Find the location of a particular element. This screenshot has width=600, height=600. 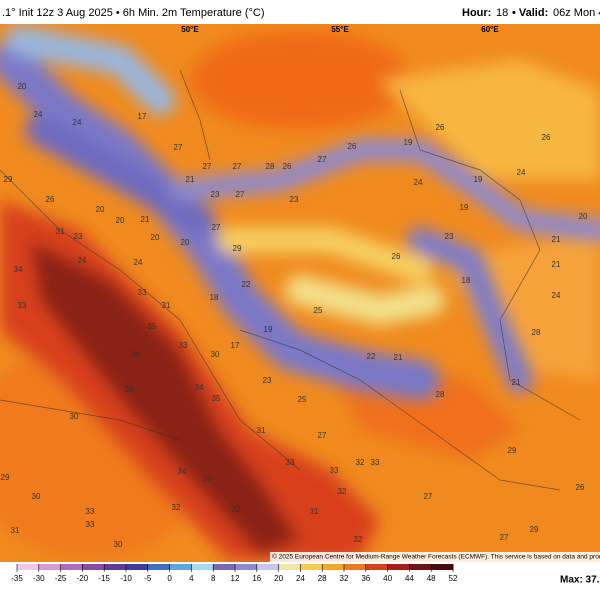

colorbar-label: -25 is located at coordinates (61, 578).